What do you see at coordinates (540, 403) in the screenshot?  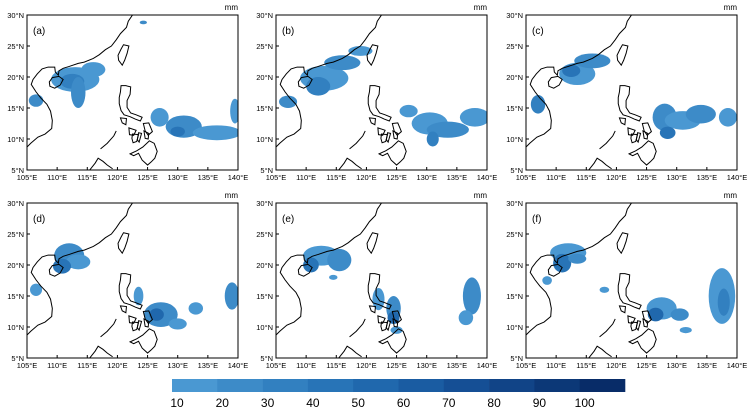 I see `colorbar-label: 90` at bounding box center [540, 403].